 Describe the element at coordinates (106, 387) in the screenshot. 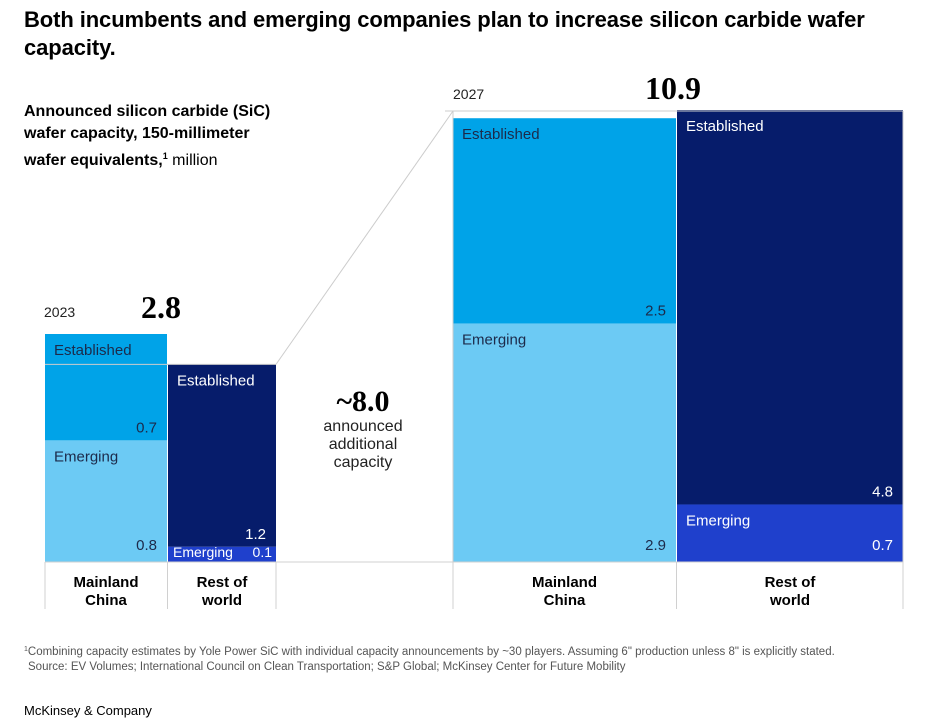

I see `bar-2023-china-established` at that location.